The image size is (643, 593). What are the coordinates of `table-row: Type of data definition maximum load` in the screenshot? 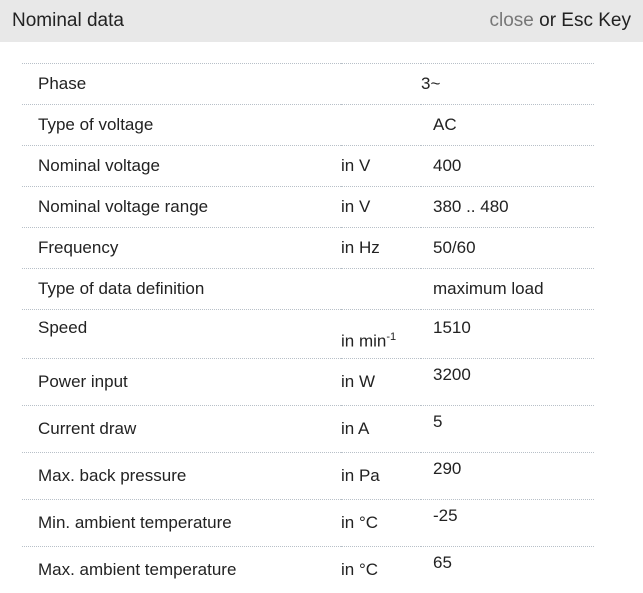 It's located at (308, 289).